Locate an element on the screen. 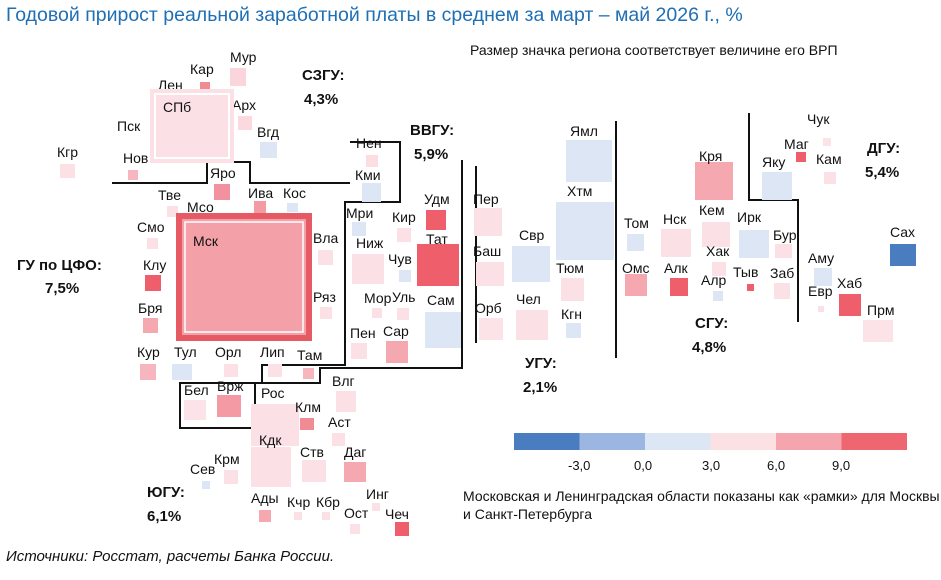 The image size is (941, 580). region-label: Вгд is located at coordinates (268, 132).